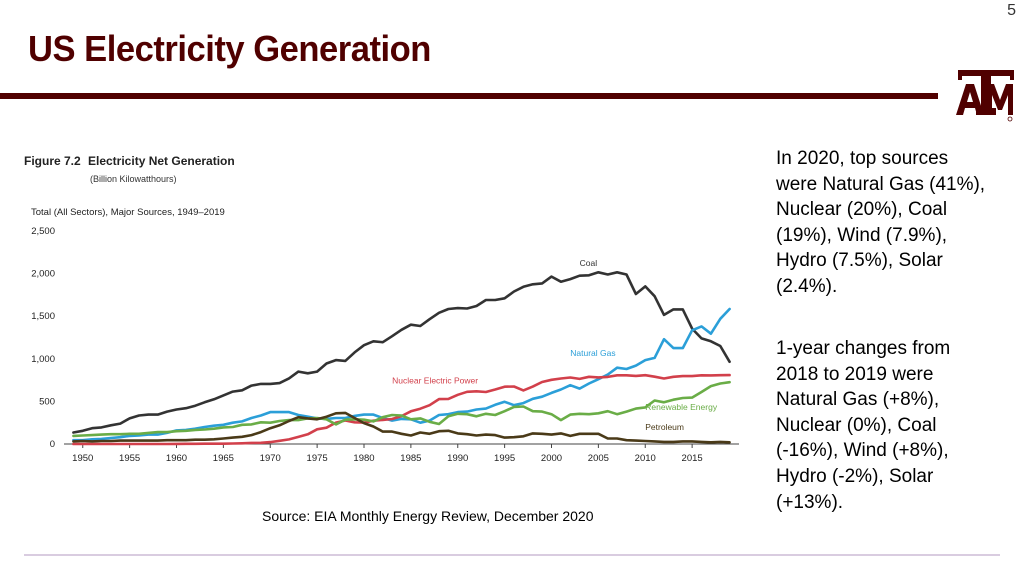 This screenshot has height=576, width=1024. I want to click on x-tick-label: 2015, so click(692, 458).